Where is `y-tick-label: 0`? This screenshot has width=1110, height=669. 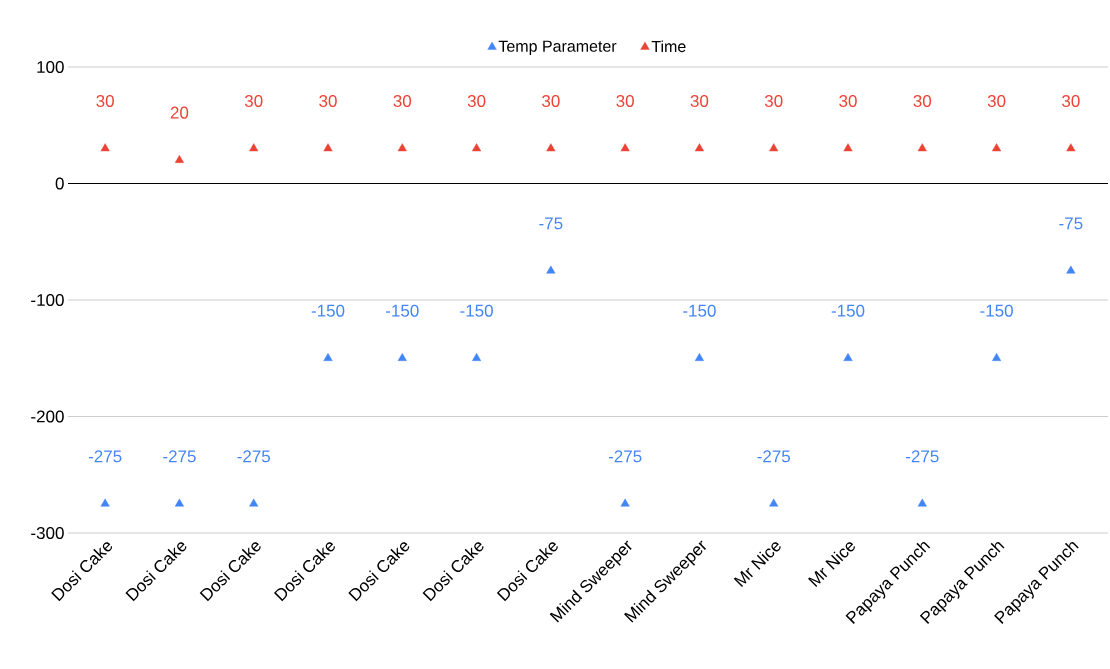
y-tick-label: 0 is located at coordinates (59, 183).